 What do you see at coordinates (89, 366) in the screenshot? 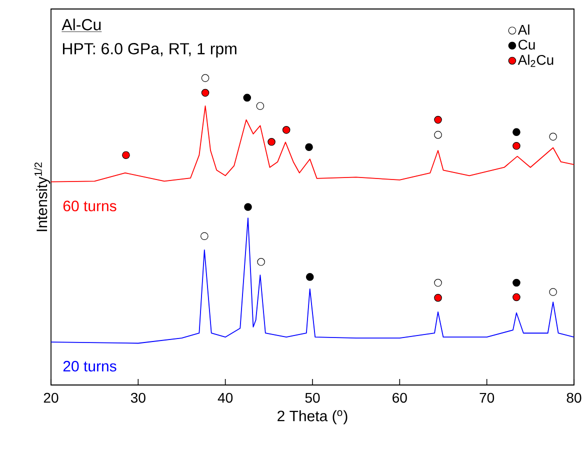
I see `series-label: 20 turns` at bounding box center [89, 366].